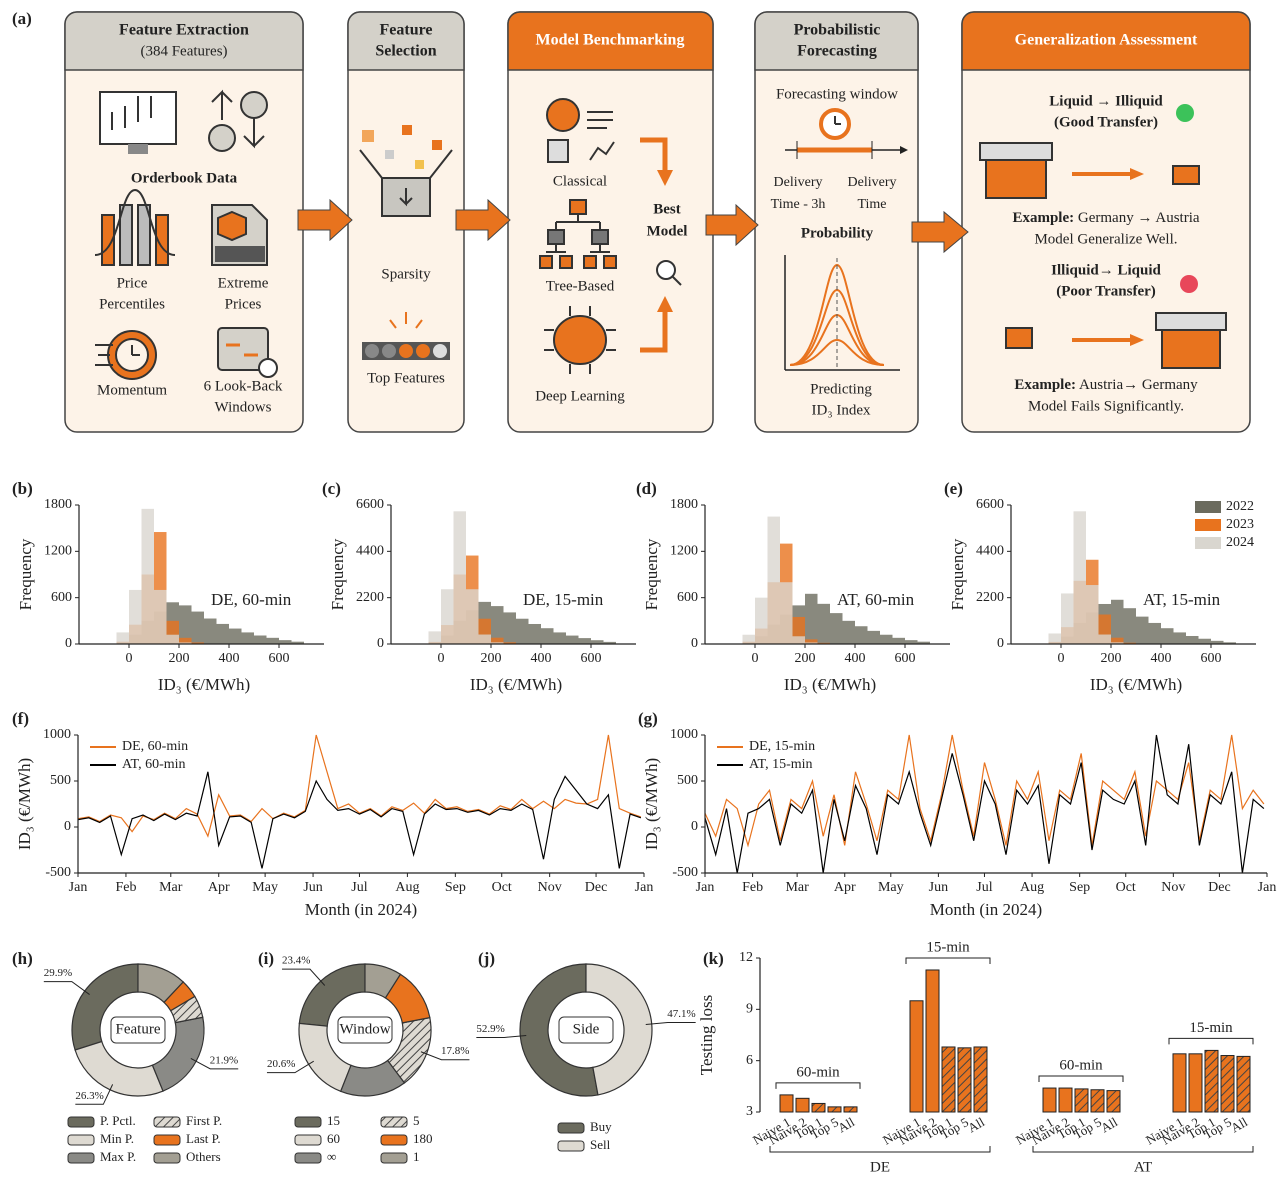  What do you see at coordinates (405, 51) in the screenshot?
I see `stage-title: Selection` at bounding box center [405, 51].